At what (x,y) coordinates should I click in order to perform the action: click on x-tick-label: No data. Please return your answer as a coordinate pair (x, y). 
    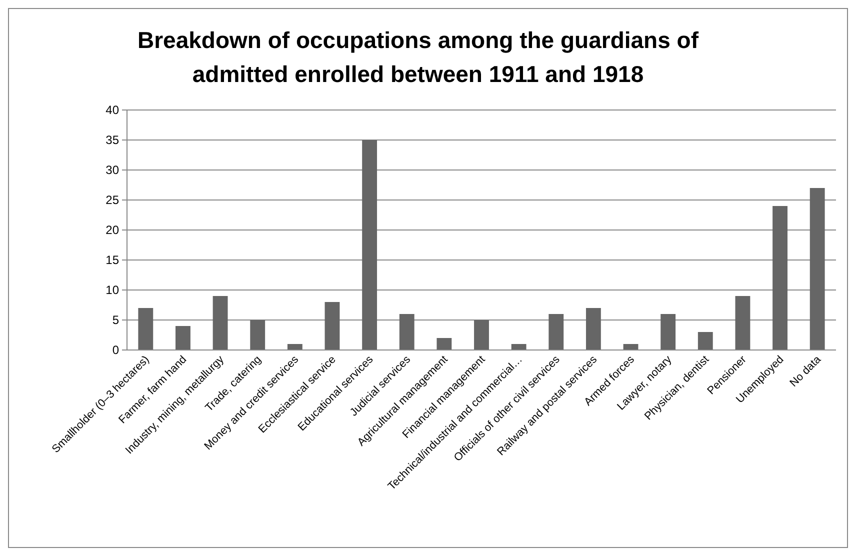
    Looking at the image, I should click on (806, 371).